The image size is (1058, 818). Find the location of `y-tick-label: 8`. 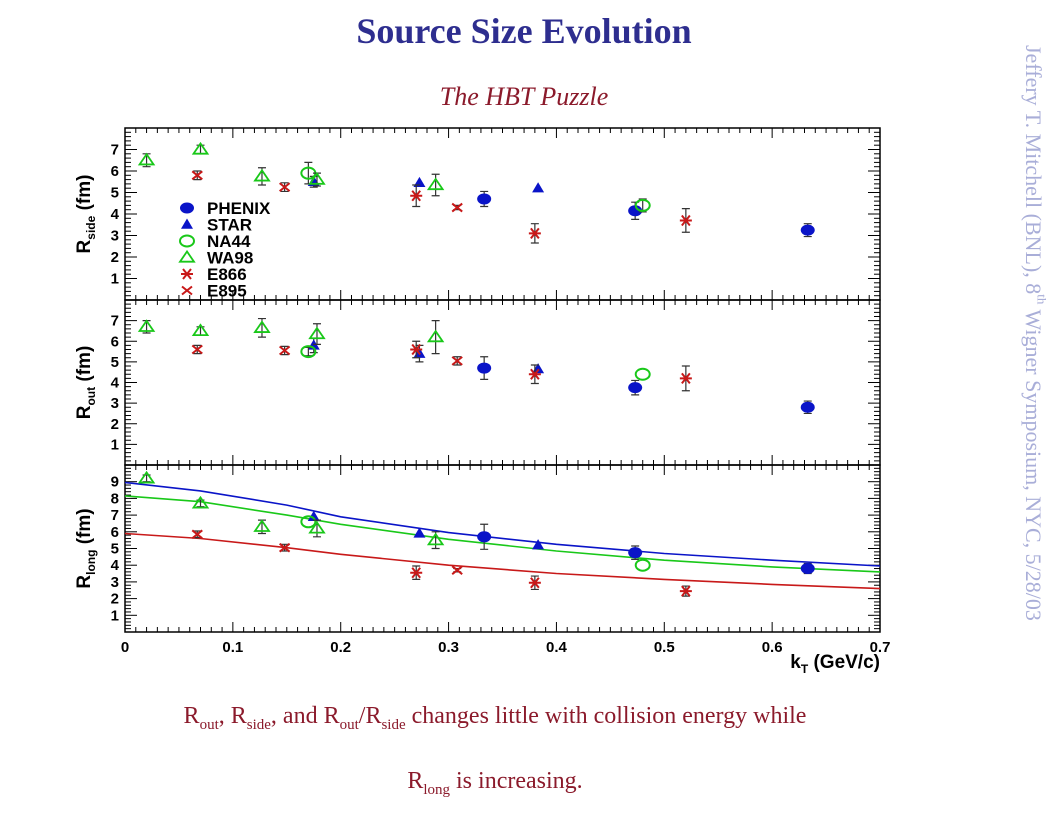

y-tick-label: 8 is located at coordinates (115, 498).